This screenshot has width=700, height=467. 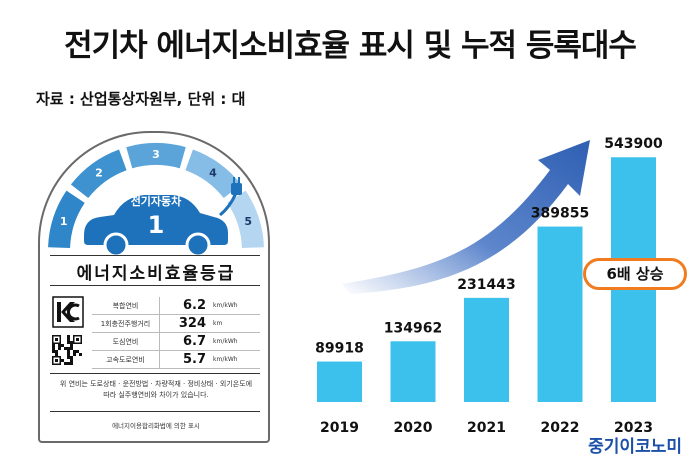 I want to click on gauge-number: 5, so click(x=248, y=221).